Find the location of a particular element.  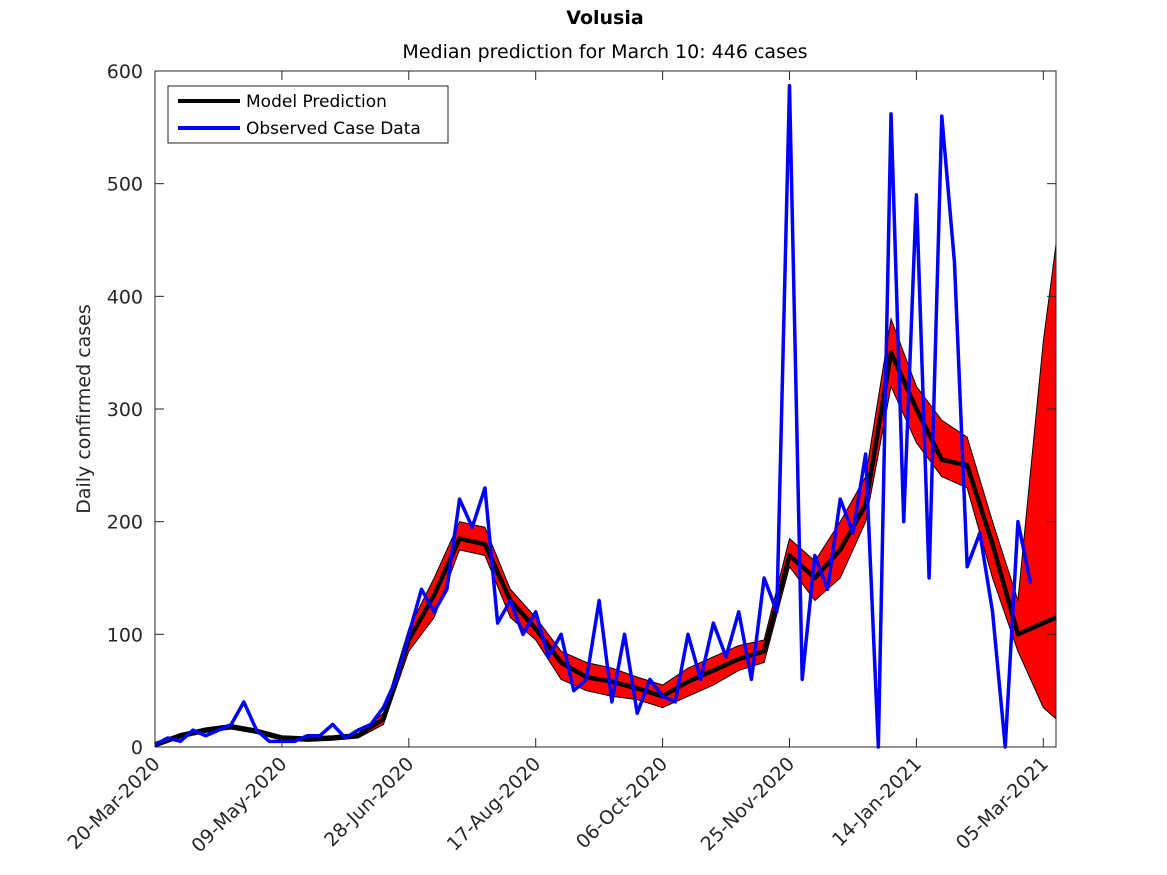

y-tick-label: 0 is located at coordinates (137, 748).